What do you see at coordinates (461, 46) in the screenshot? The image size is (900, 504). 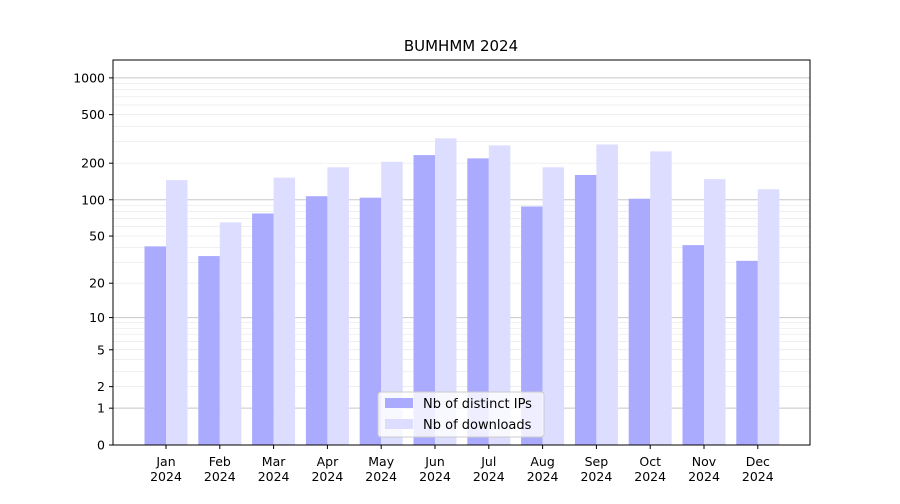 I see `chart-title: BUMHMM 2024` at bounding box center [461, 46].